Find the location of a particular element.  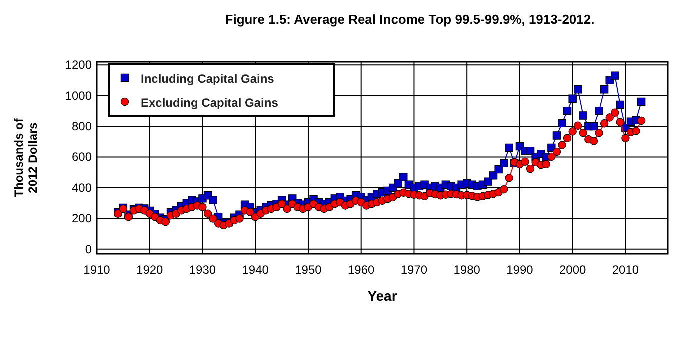

x-tick-label: 2000 is located at coordinates (573, 270).